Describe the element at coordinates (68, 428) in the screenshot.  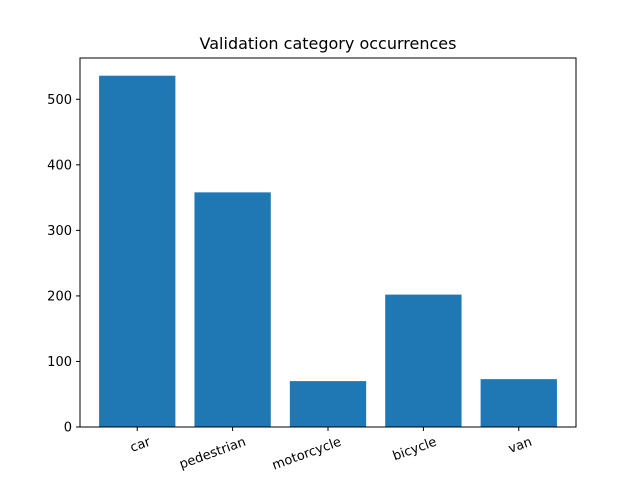
I see `y-tick-label: 0` at that location.